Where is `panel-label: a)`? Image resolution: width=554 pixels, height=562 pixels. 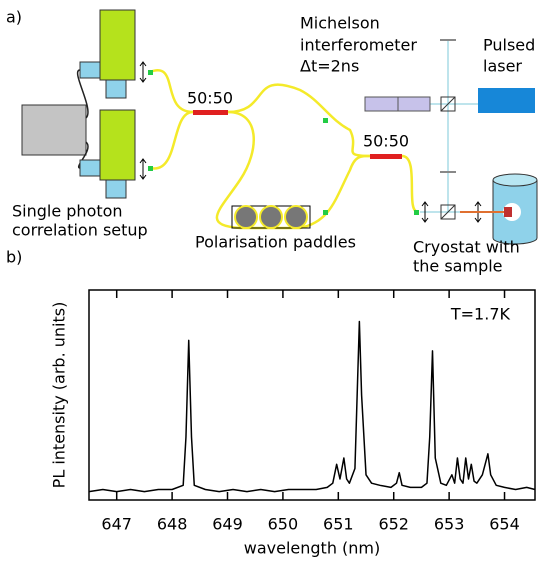 panel-label: a) is located at coordinates (14, 17).